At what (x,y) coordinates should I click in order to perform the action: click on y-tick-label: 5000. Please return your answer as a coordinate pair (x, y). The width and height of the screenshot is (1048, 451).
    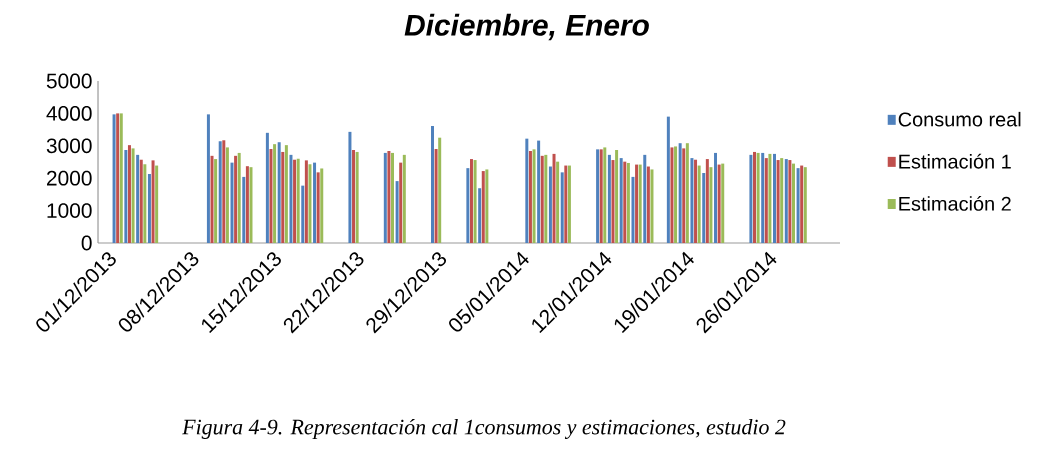
    Looking at the image, I should click on (69, 81).